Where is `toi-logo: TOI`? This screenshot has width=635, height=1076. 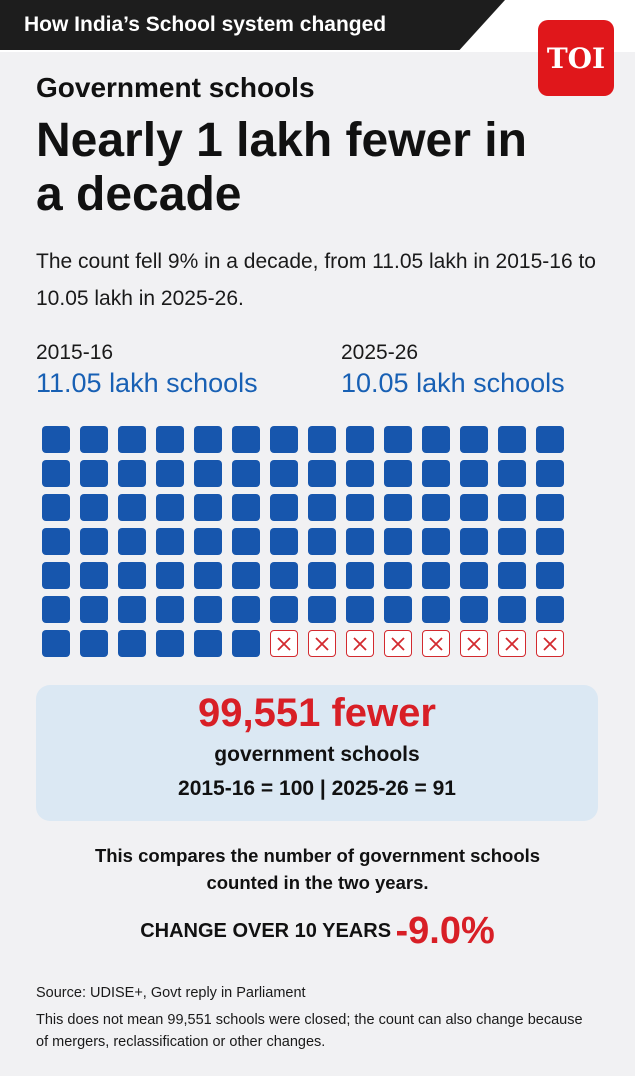 toi-logo: TOI is located at coordinates (576, 58).